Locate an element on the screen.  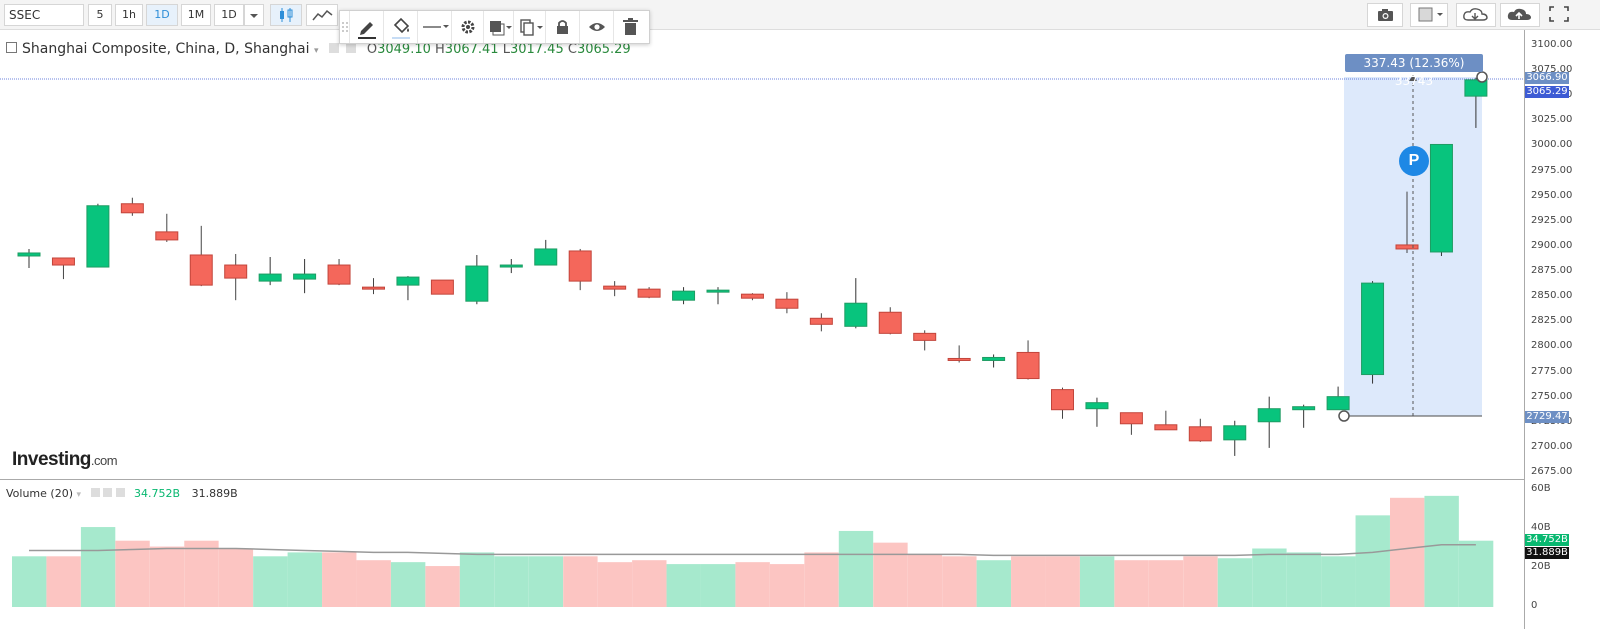
price-tick-label: 3100.00 is located at coordinates (1552, 44).